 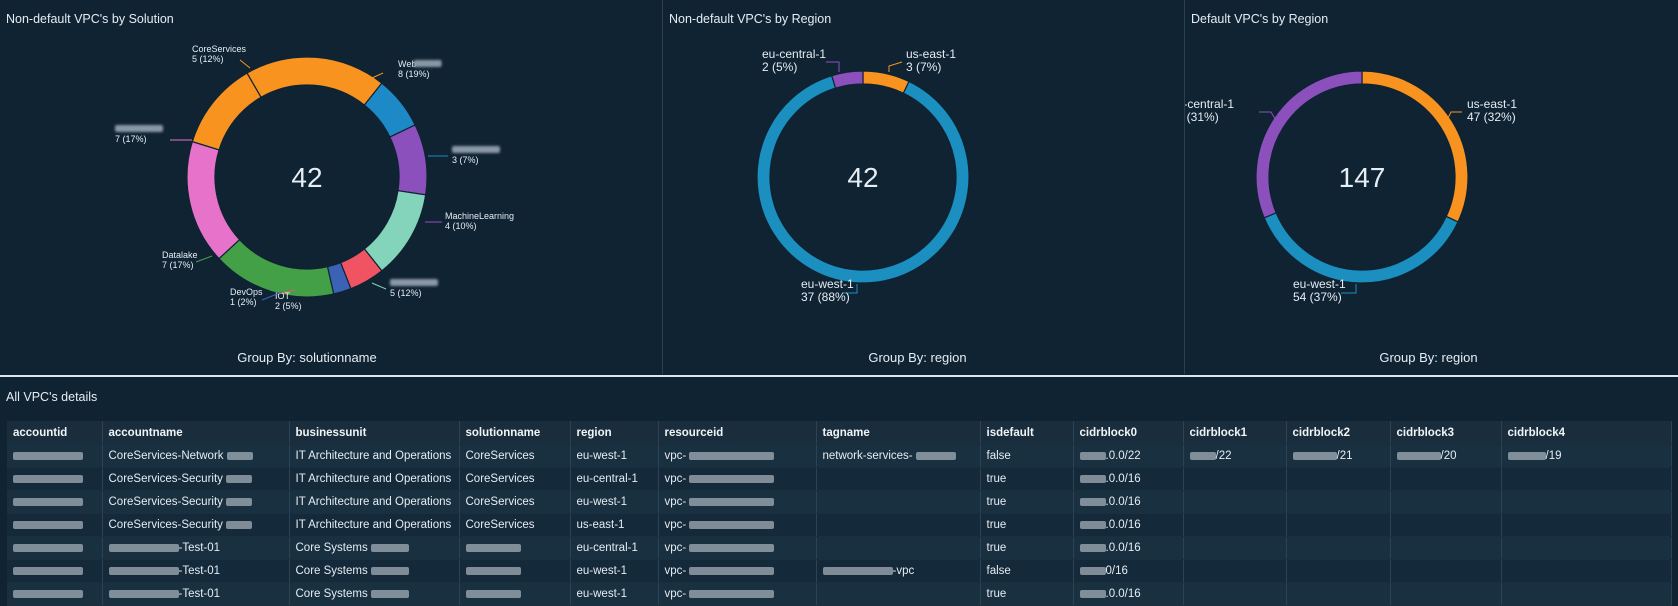 I want to click on slice-value: 54 (37%), so click(x=1317, y=297).